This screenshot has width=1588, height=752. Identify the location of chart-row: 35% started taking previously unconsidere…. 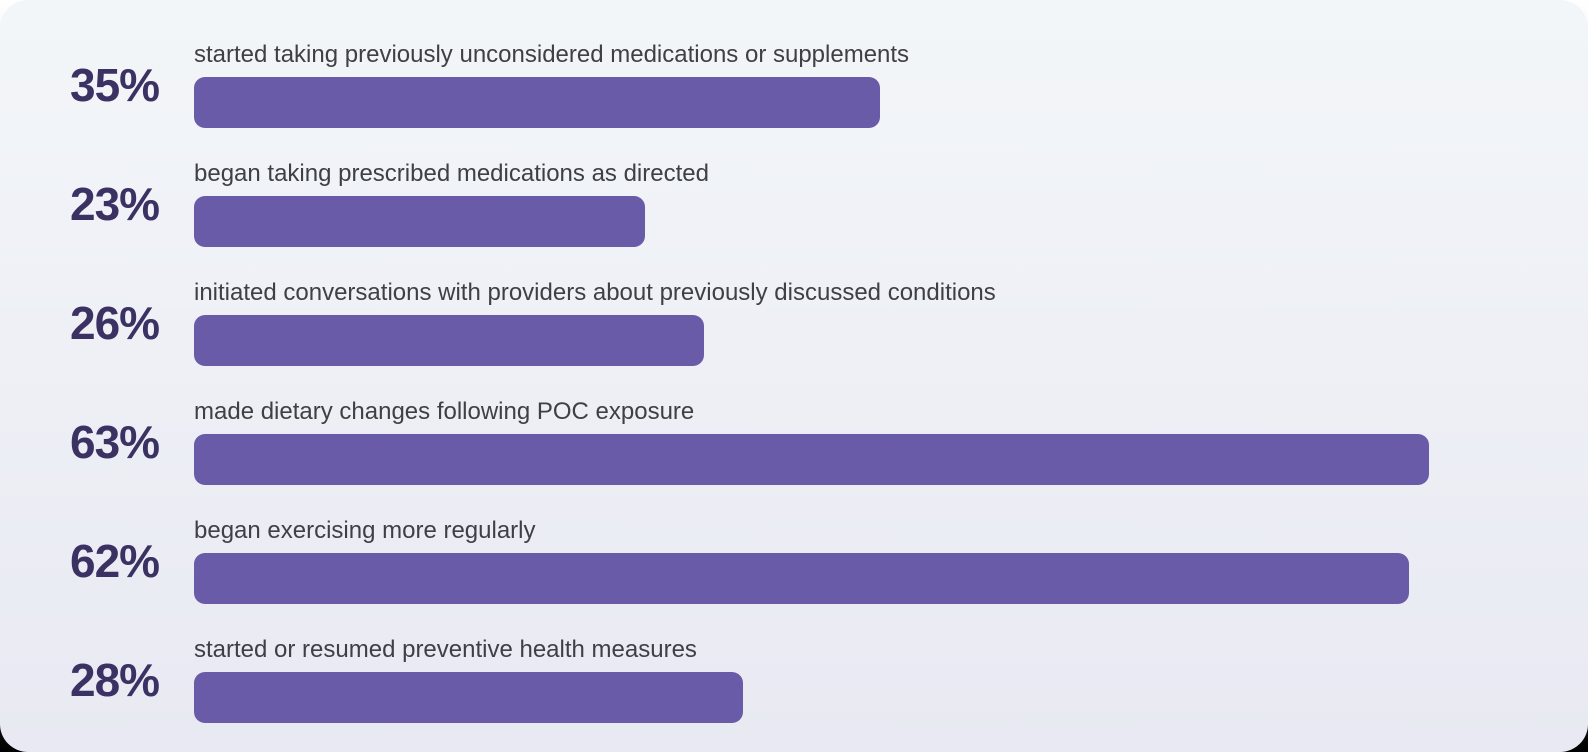
(805, 85).